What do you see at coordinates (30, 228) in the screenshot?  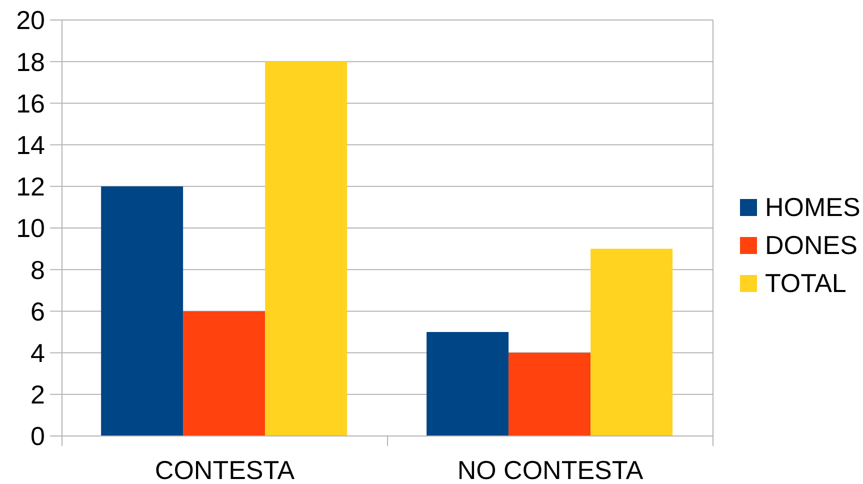 I see `y-tick-label: 10` at bounding box center [30, 228].